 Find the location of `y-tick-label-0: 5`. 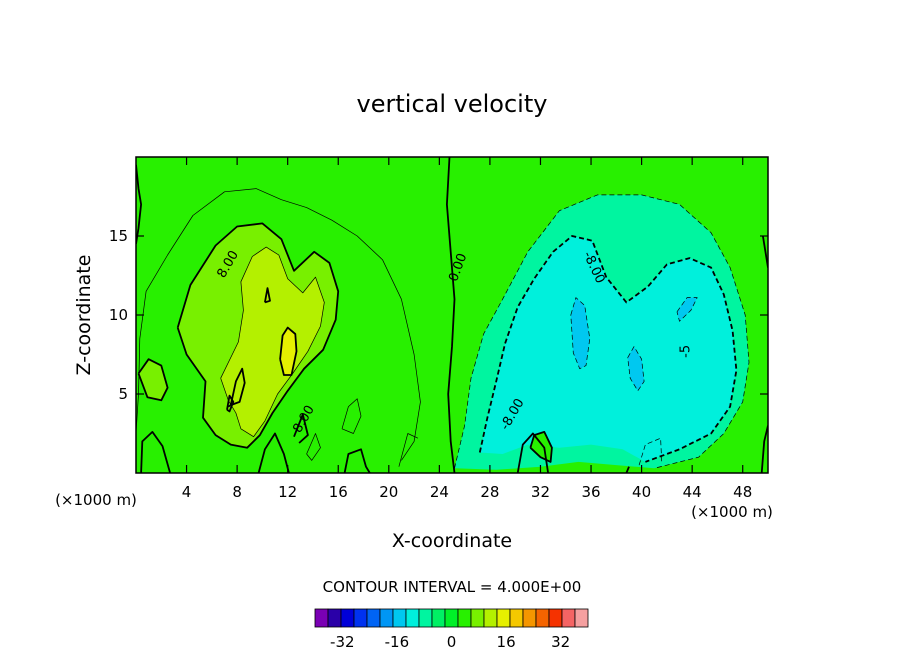

y-tick-label-0: 5 is located at coordinates (123, 394).